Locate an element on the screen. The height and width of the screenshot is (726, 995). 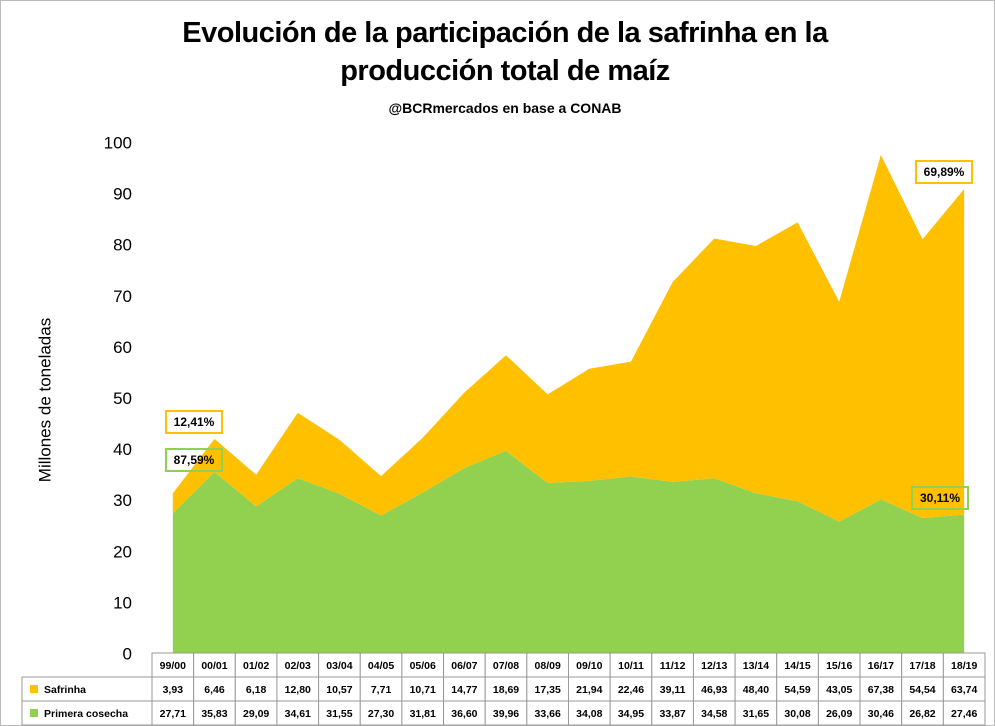
x-tick-label: 17/18 is located at coordinates (922, 666).